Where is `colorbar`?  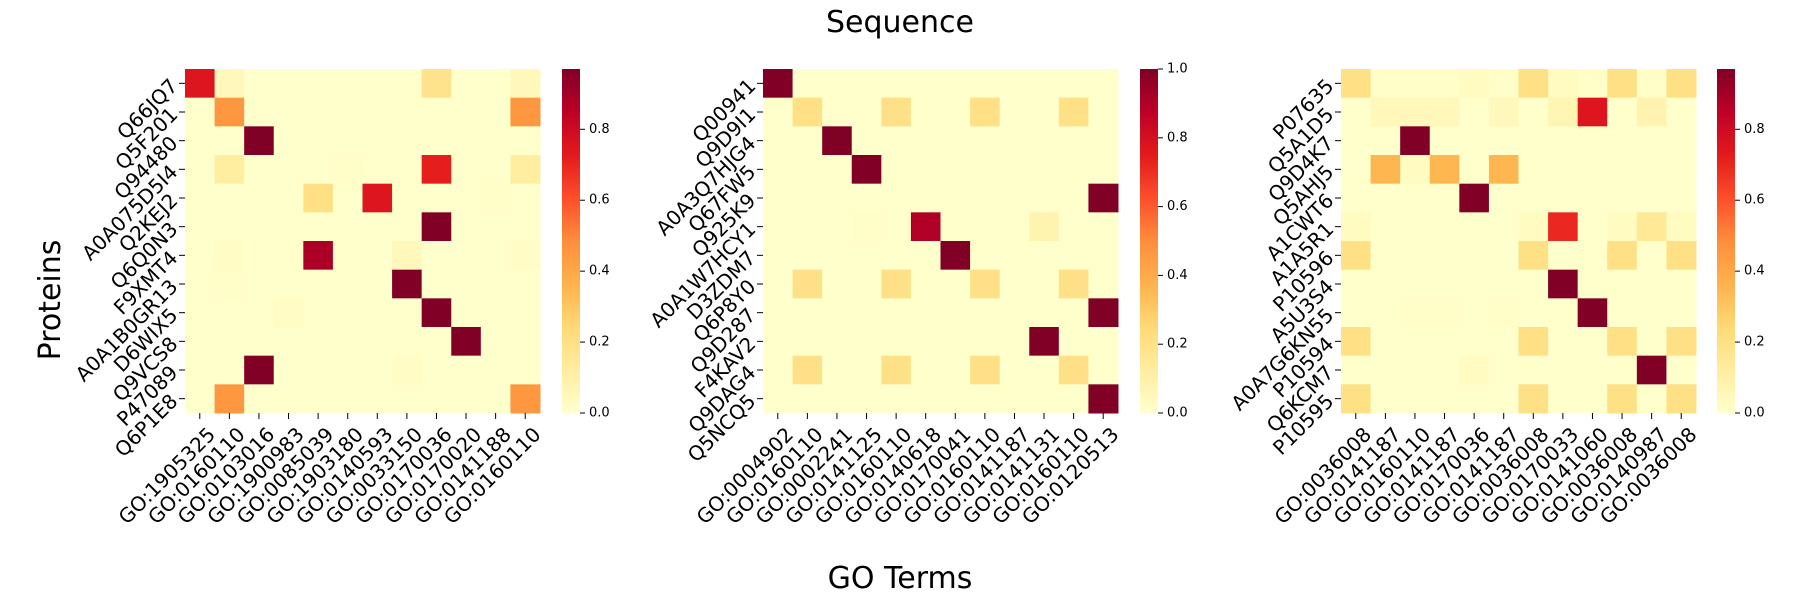
colorbar is located at coordinates (1726, 241).